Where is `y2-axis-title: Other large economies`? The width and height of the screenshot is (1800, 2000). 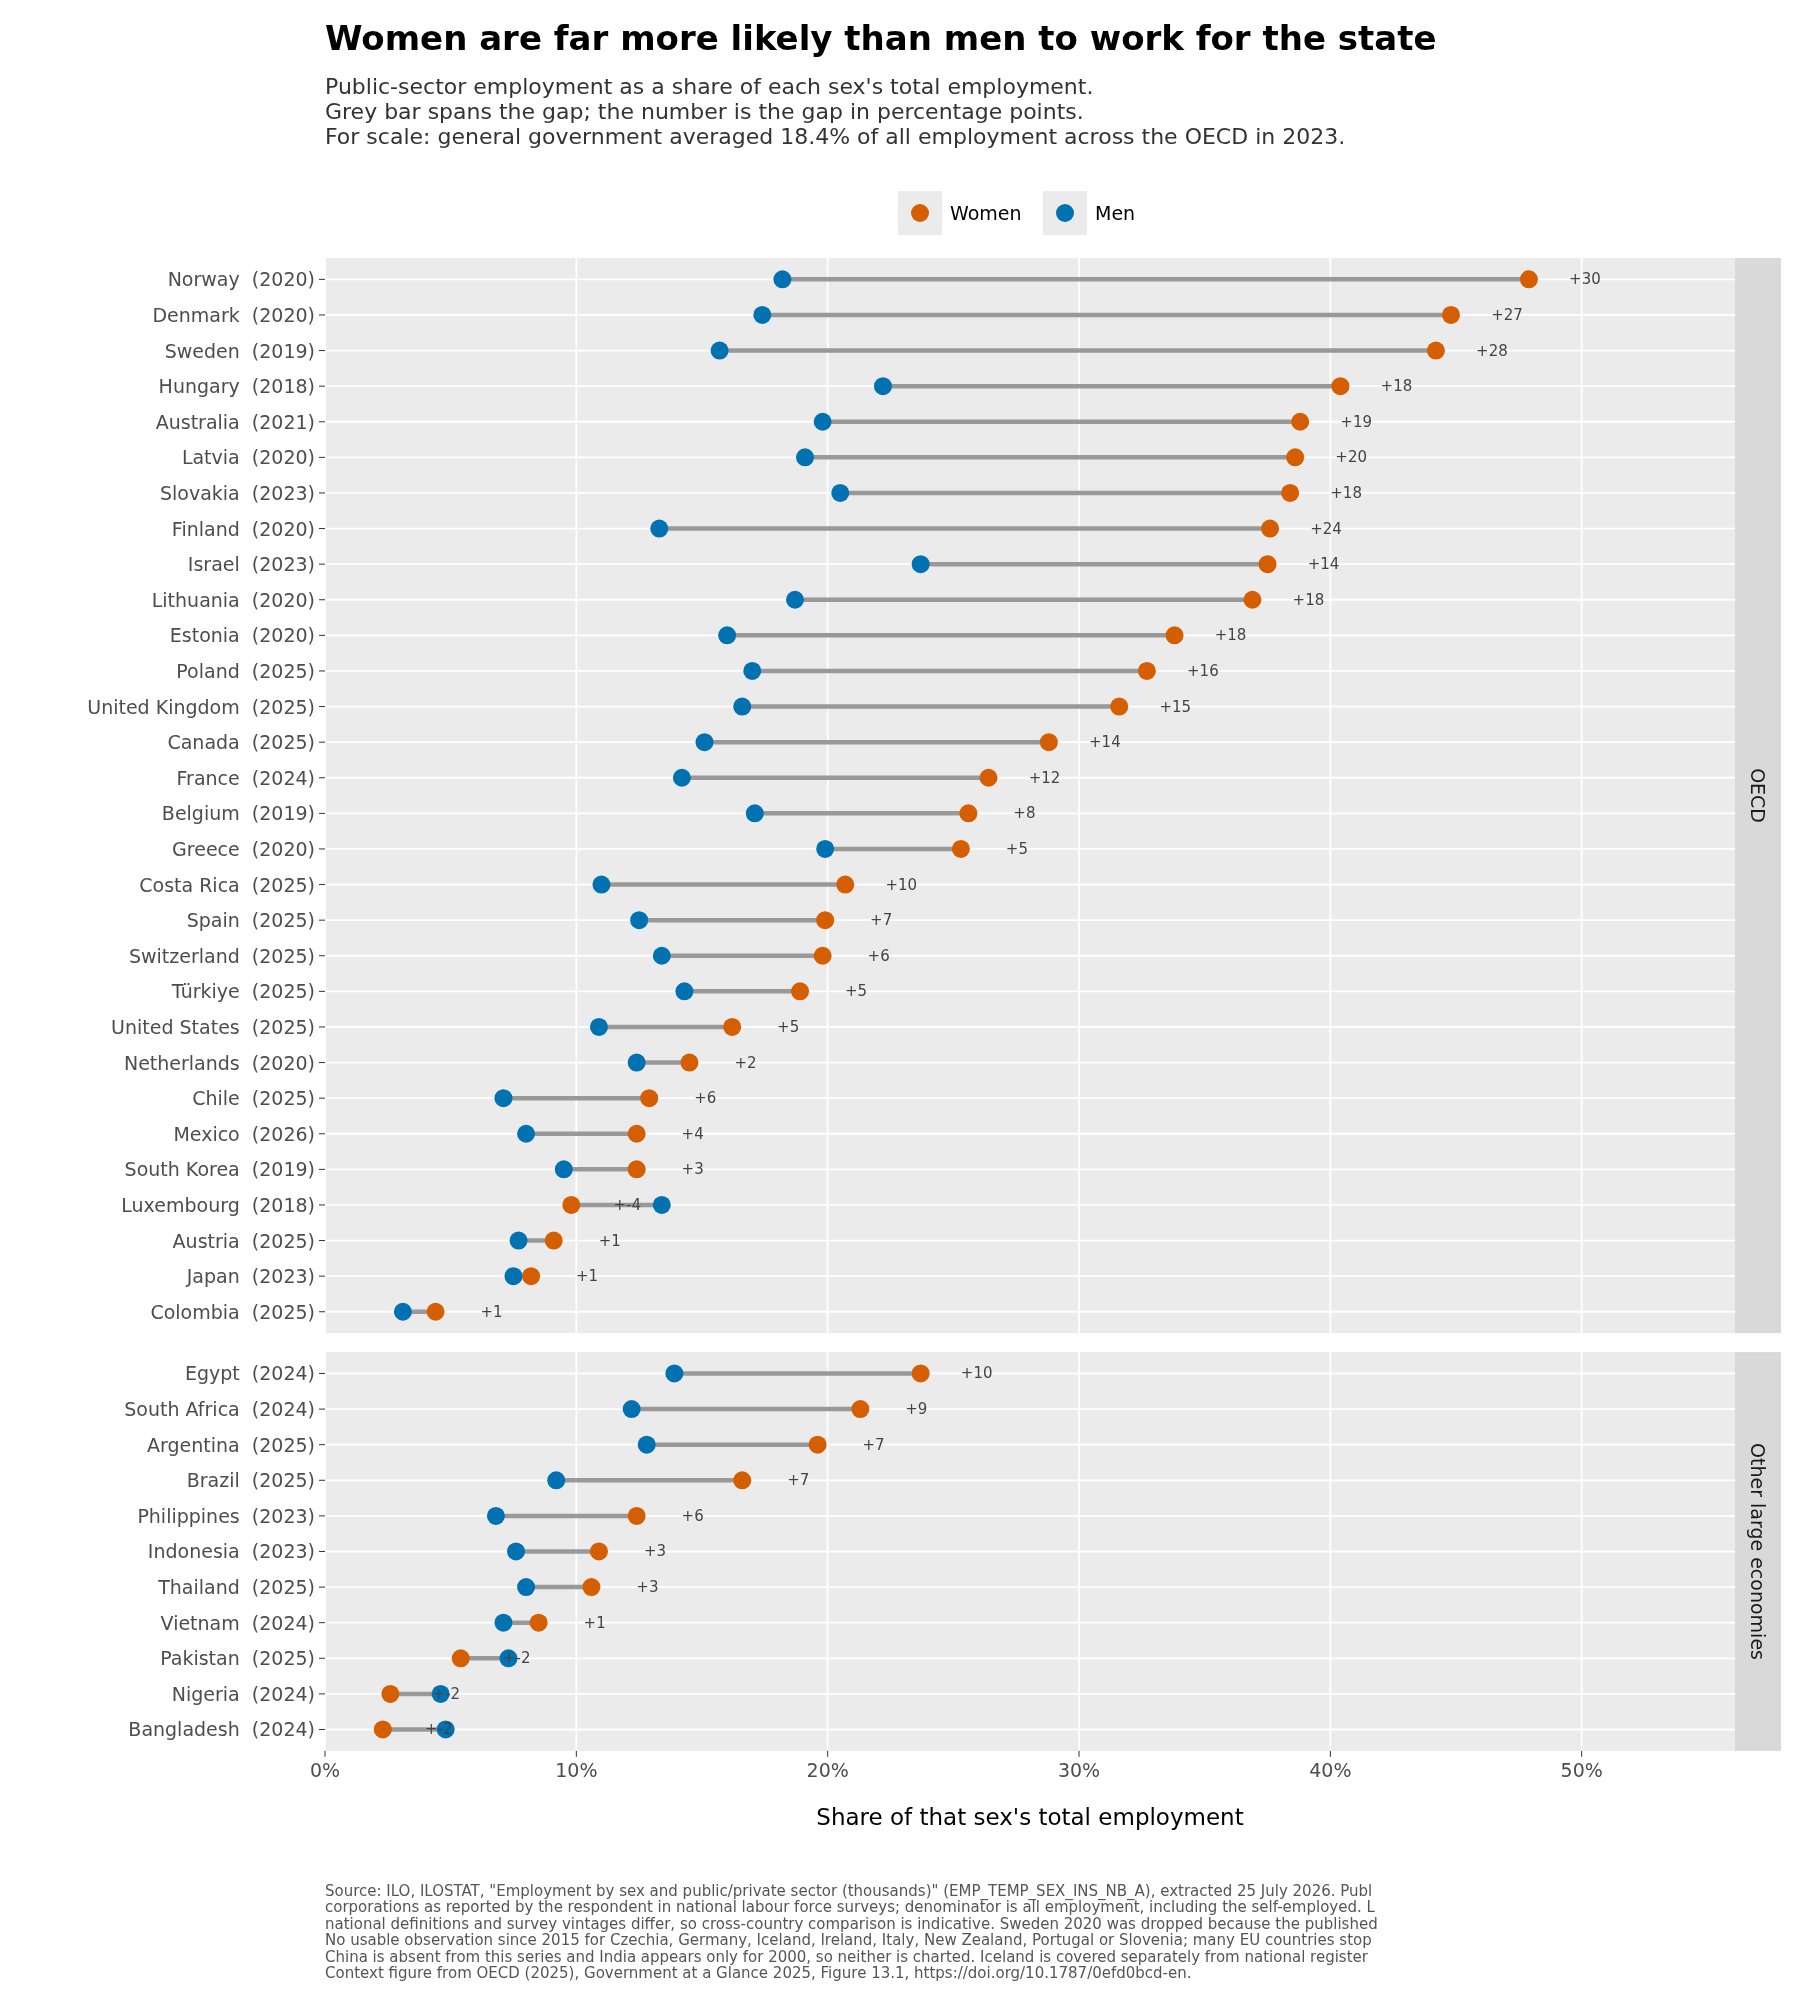 y2-axis-title: Other large economies is located at coordinates (1758, 1551).